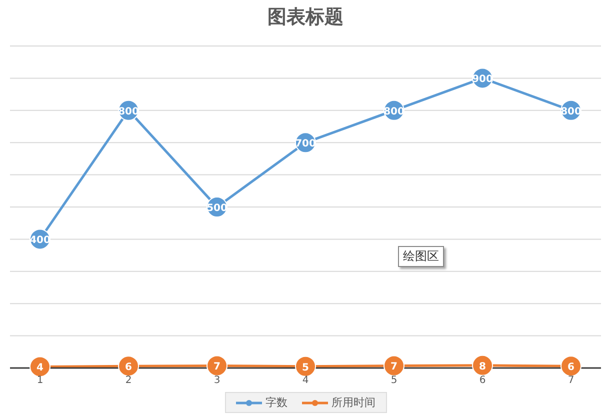  Describe the element at coordinates (217, 208) in the screenshot. I see `data-label: 500` at that location.